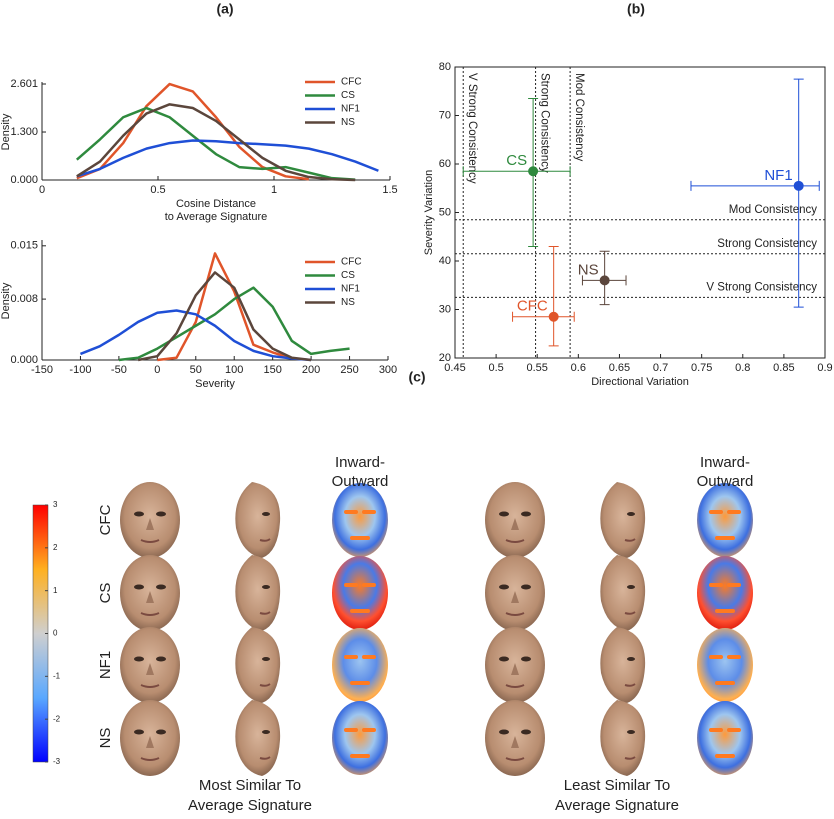 The width and height of the screenshot is (834, 819). I want to click on y-tick-label: 20, so click(445, 358).